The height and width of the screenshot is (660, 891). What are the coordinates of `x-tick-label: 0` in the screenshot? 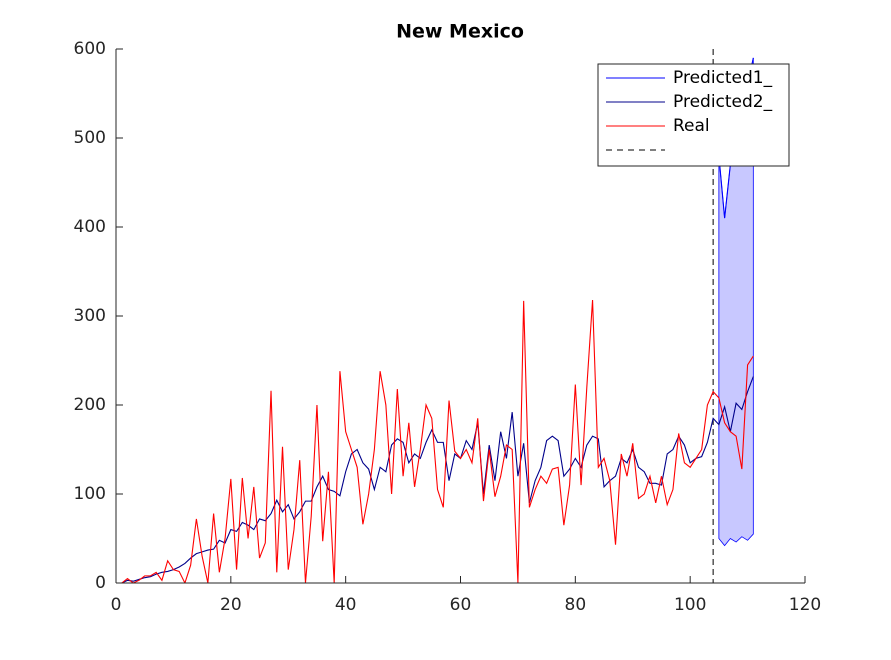 It's located at (116, 605).